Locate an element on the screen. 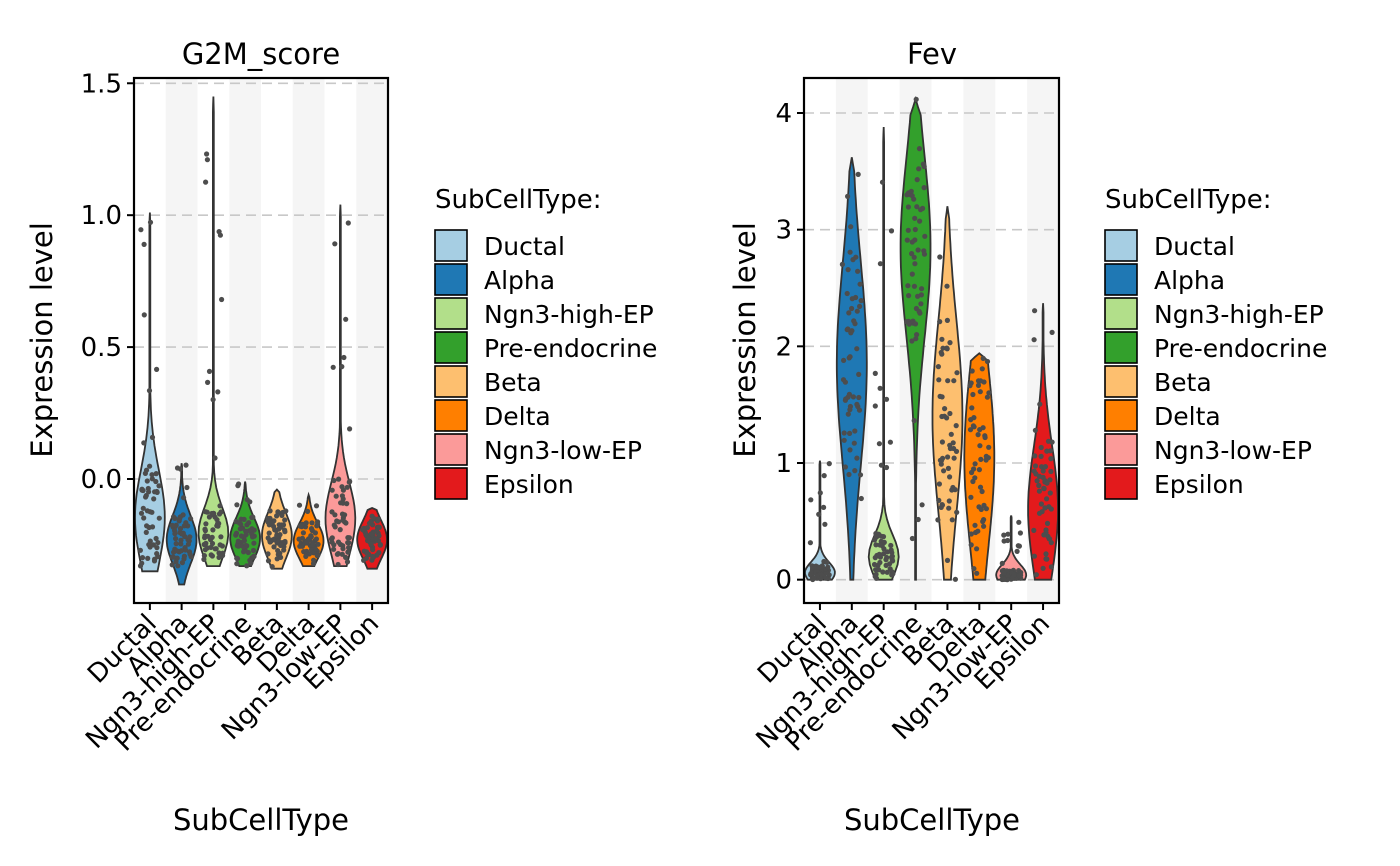  violin-ngn3-low-ep is located at coordinates (340, 385).